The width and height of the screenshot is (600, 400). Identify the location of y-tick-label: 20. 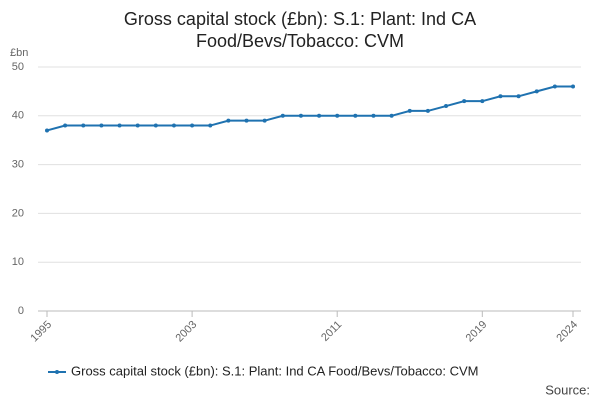
(18, 213).